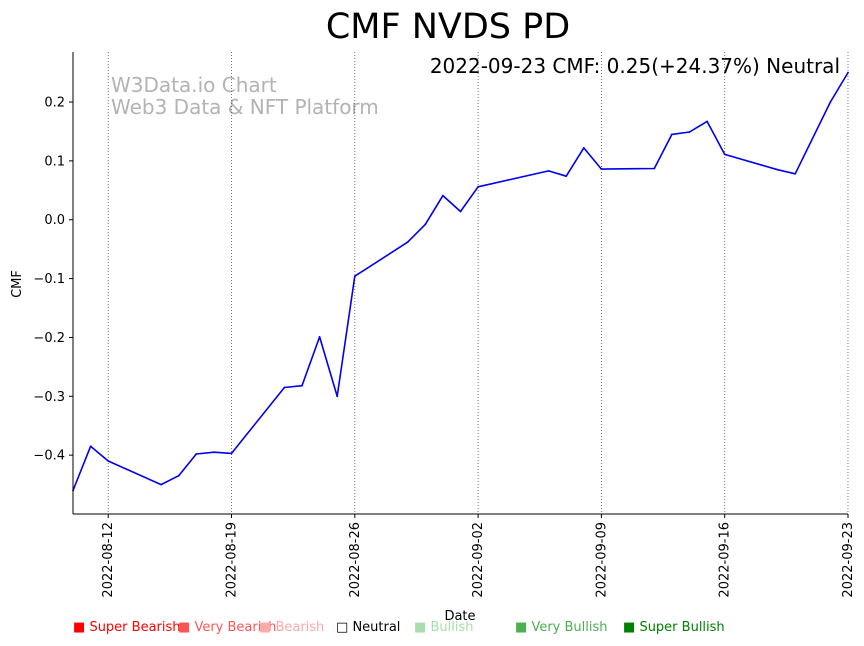 This screenshot has width=864, height=646. Describe the element at coordinates (232, 560) in the screenshot. I see `x-tick-label: 2022-08-19` at that location.